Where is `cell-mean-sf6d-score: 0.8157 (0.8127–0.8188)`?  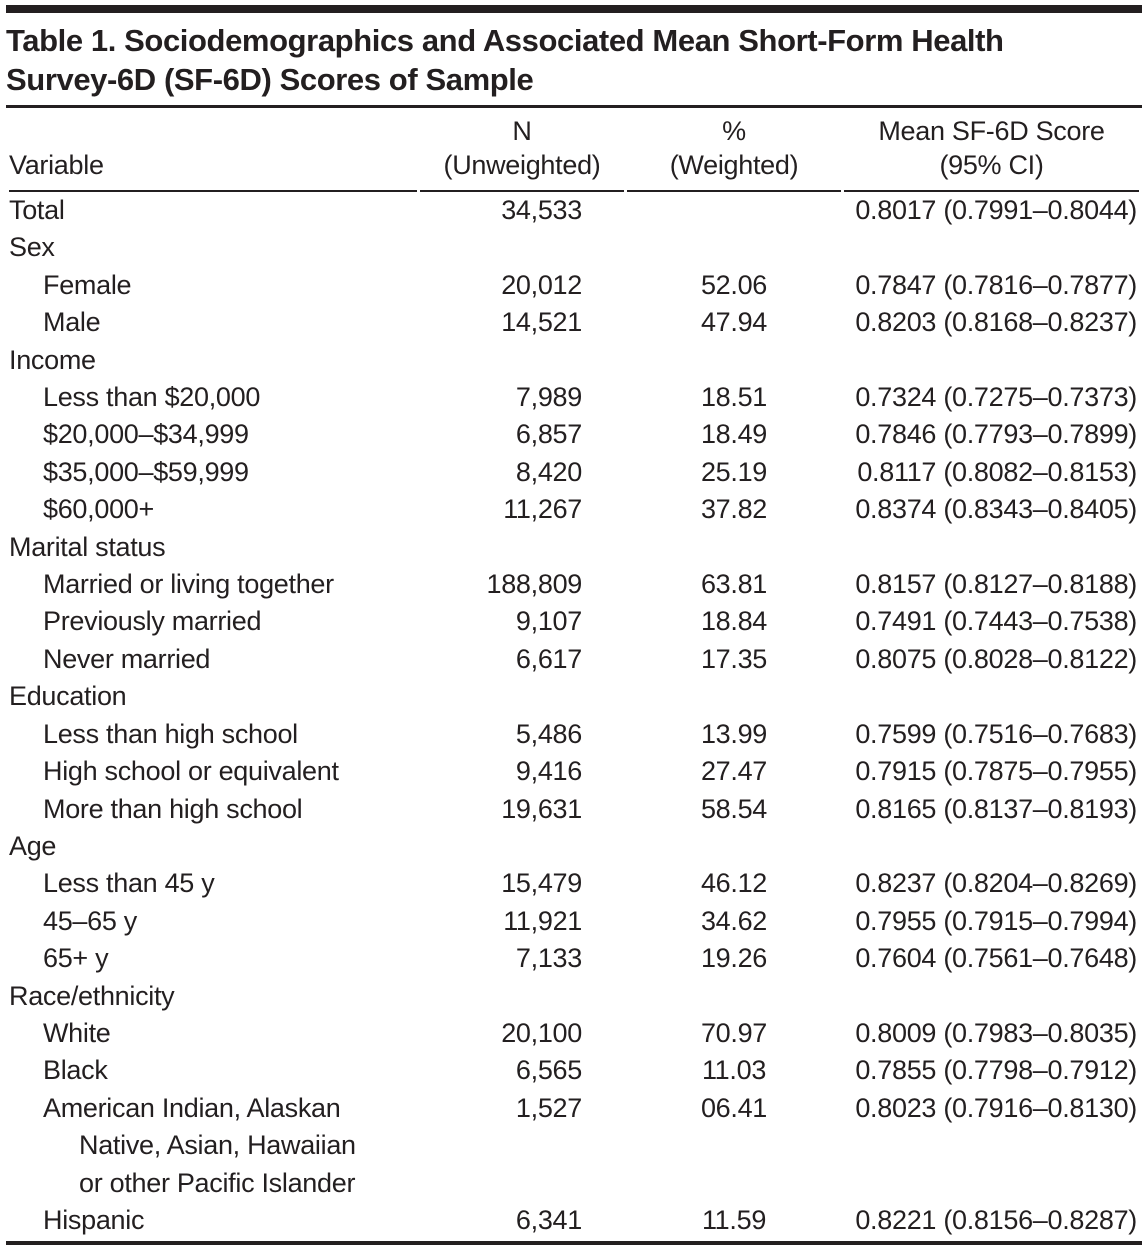 cell-mean-sf6d-score: 0.8157 (0.8127–0.8188) is located at coordinates (996, 584).